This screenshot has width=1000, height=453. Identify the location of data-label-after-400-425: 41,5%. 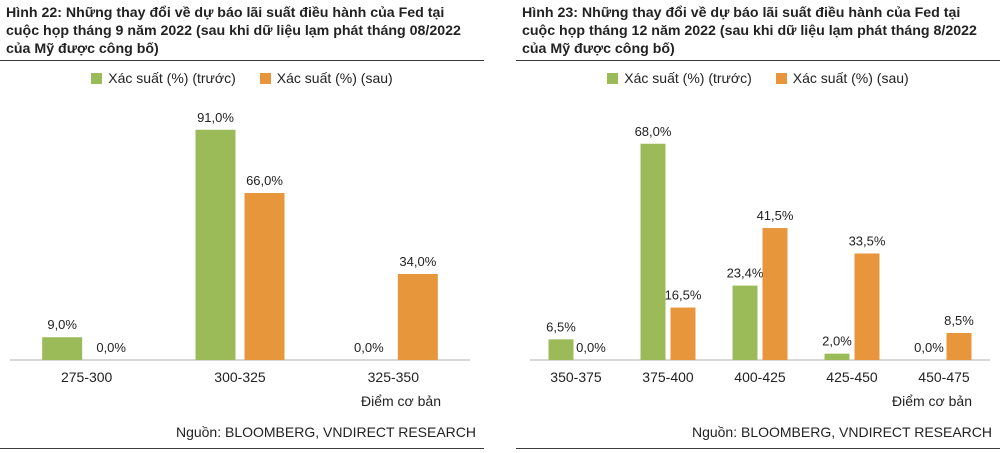
(775, 215).